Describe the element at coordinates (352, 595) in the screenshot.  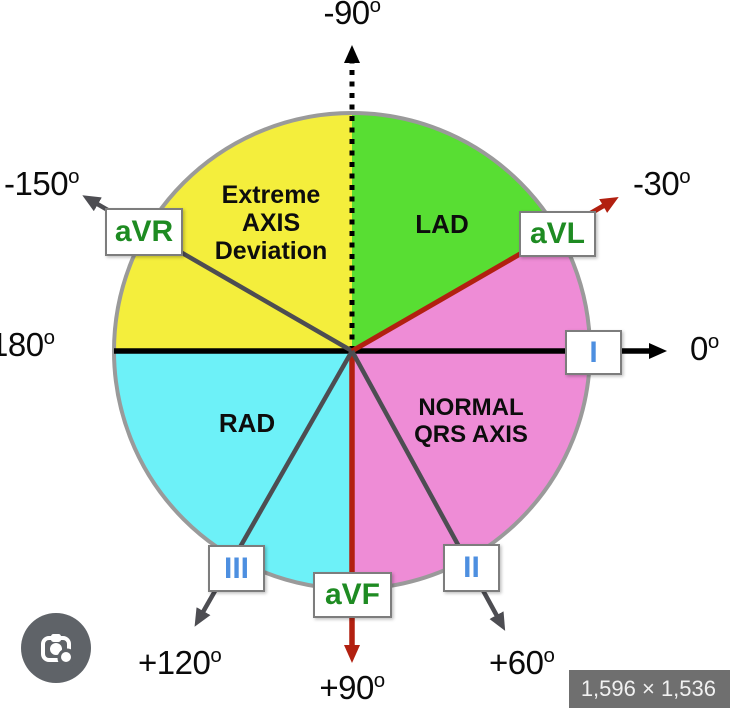
I see `lead-box-avf: aVF` at that location.